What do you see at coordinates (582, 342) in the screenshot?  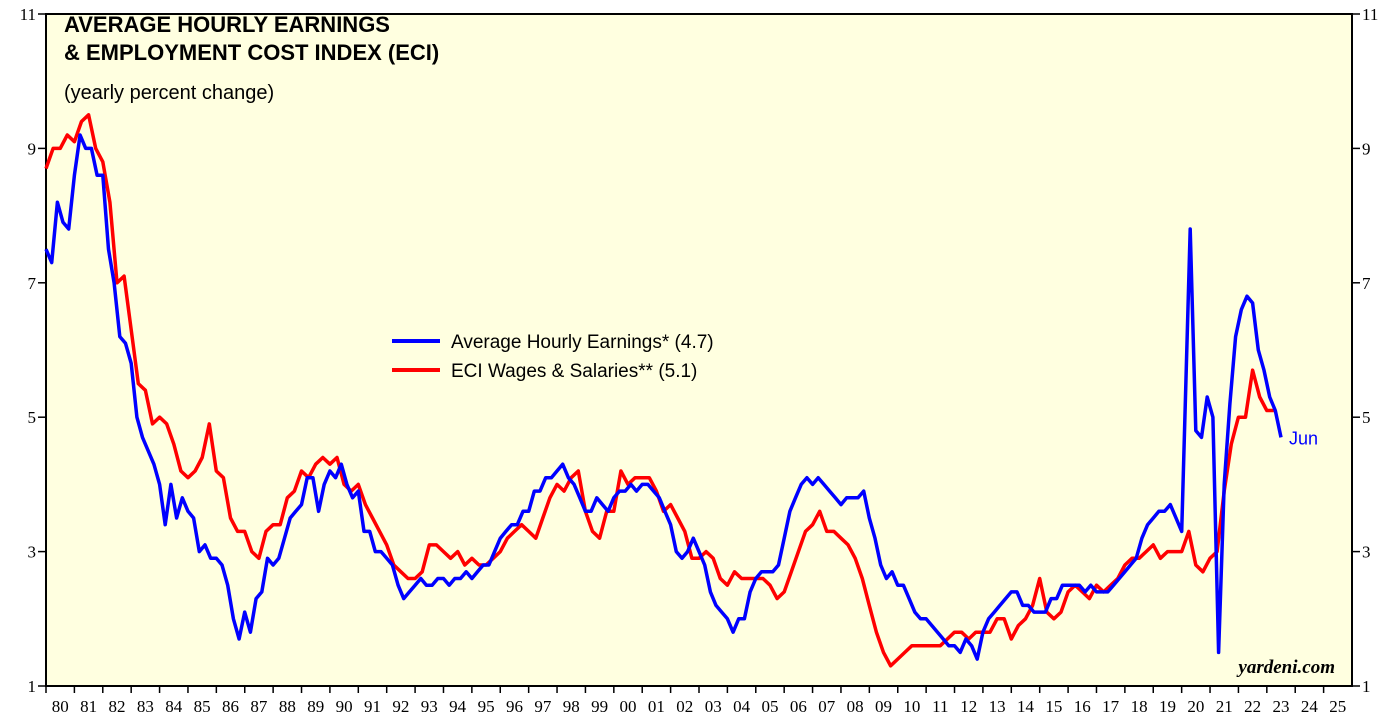 I see `legend-label: Average Hourly Earnings* (4.7)` at bounding box center [582, 342].